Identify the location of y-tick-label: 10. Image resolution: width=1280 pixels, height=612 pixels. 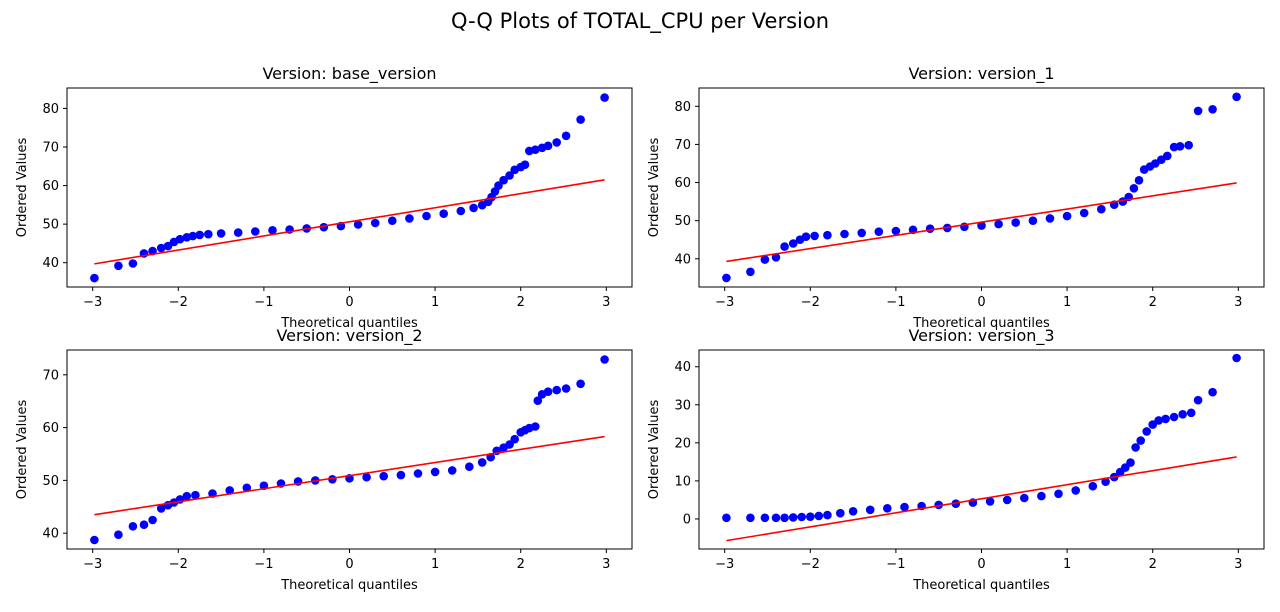
(682, 481).